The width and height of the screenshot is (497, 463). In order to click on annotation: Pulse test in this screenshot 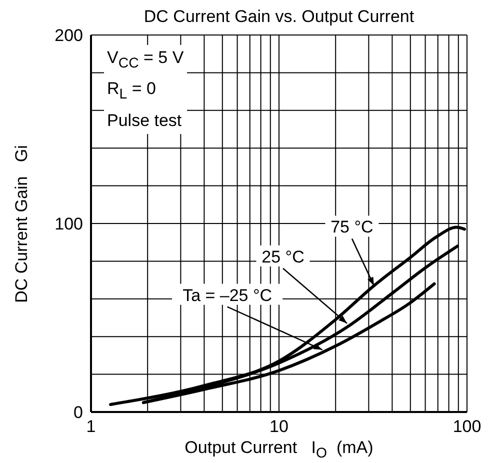, I will do `click(144, 120)`.